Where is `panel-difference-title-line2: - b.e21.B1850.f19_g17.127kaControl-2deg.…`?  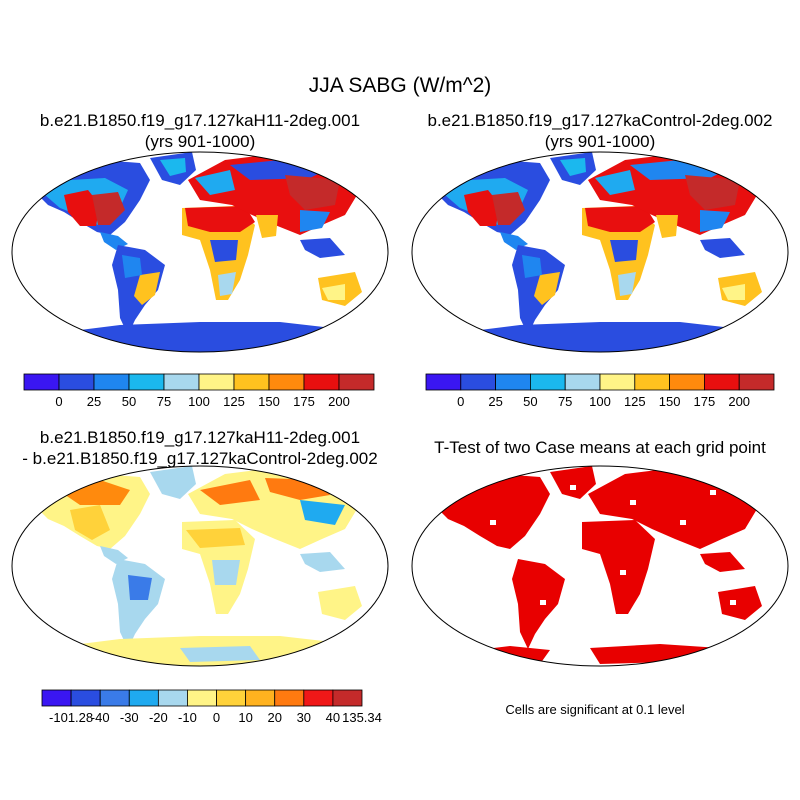 panel-difference-title-line2: - b.e21.B1850.f19_g17.127kaControl-2deg.… is located at coordinates (200, 458).